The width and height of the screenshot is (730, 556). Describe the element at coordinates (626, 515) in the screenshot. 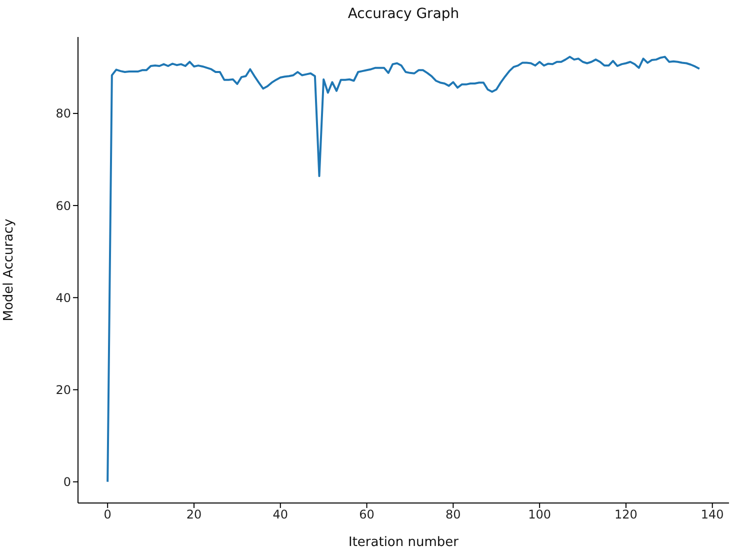

I see `x-tick-label: 120` at that location.